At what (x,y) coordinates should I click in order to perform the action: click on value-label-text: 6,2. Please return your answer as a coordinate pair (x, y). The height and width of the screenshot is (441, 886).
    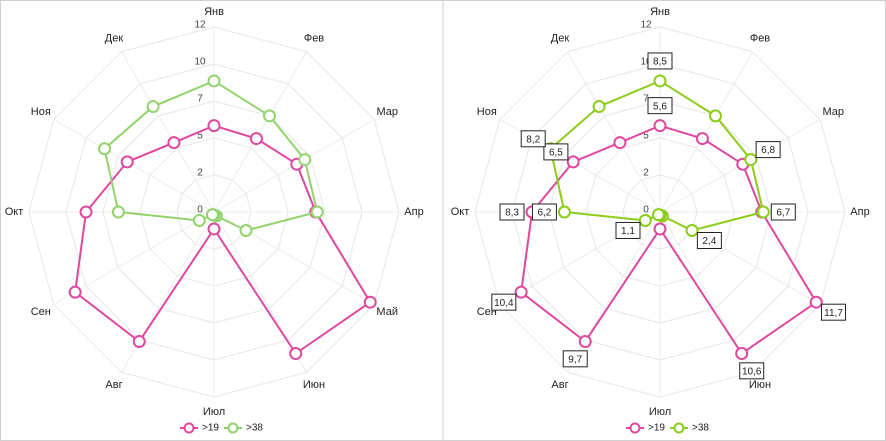
    Looking at the image, I should click on (544, 213).